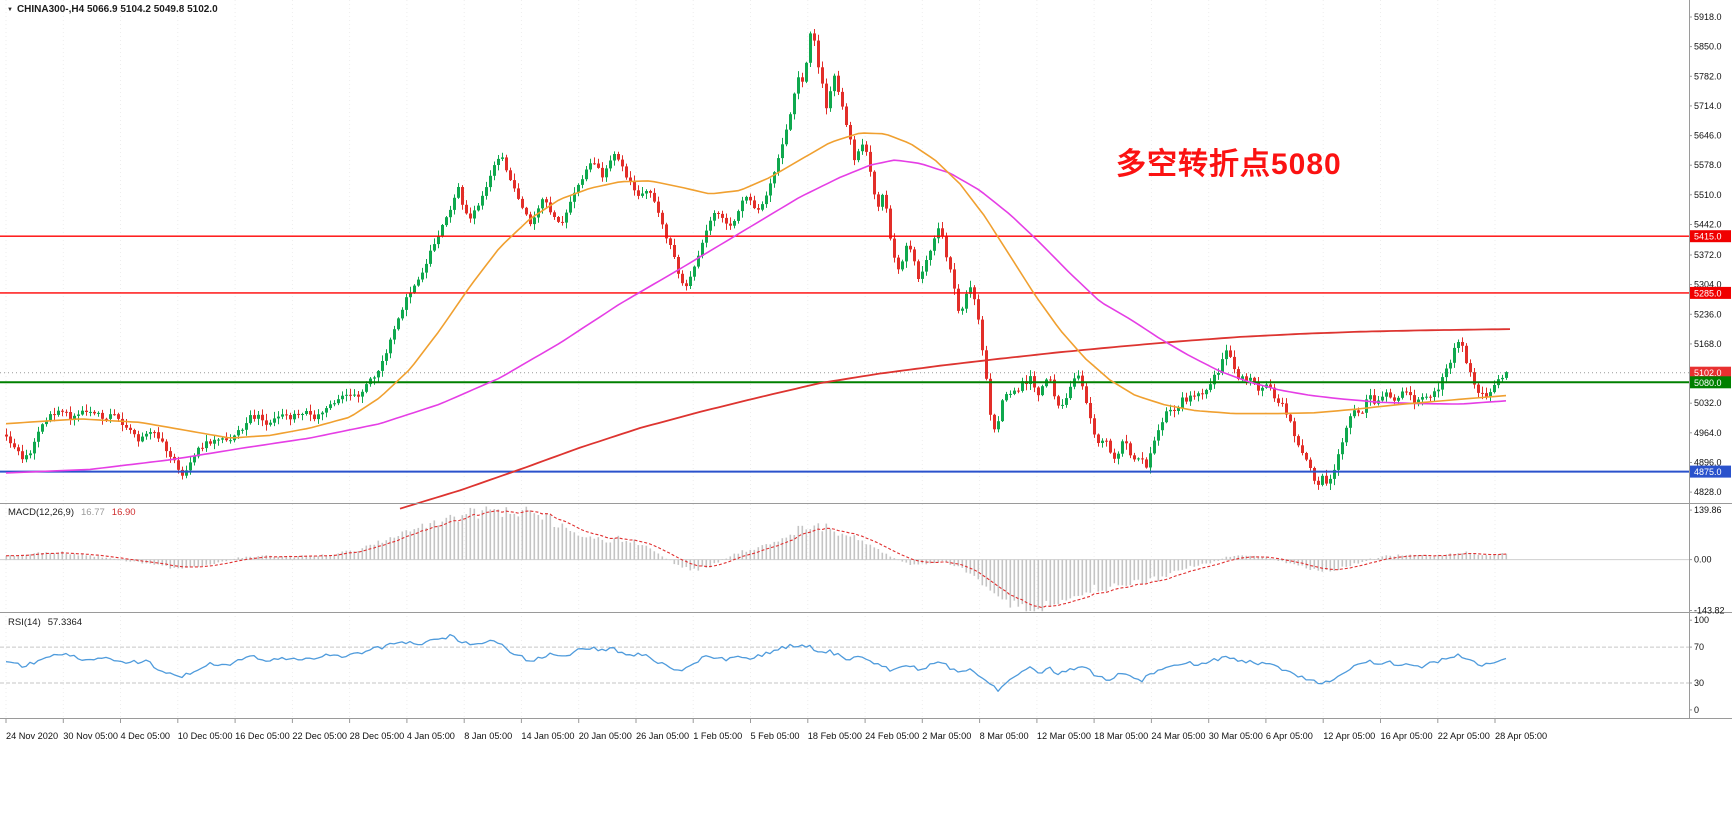 The height and width of the screenshot is (823, 1732). I want to click on price-tag-5415.0, so click(1710, 236).